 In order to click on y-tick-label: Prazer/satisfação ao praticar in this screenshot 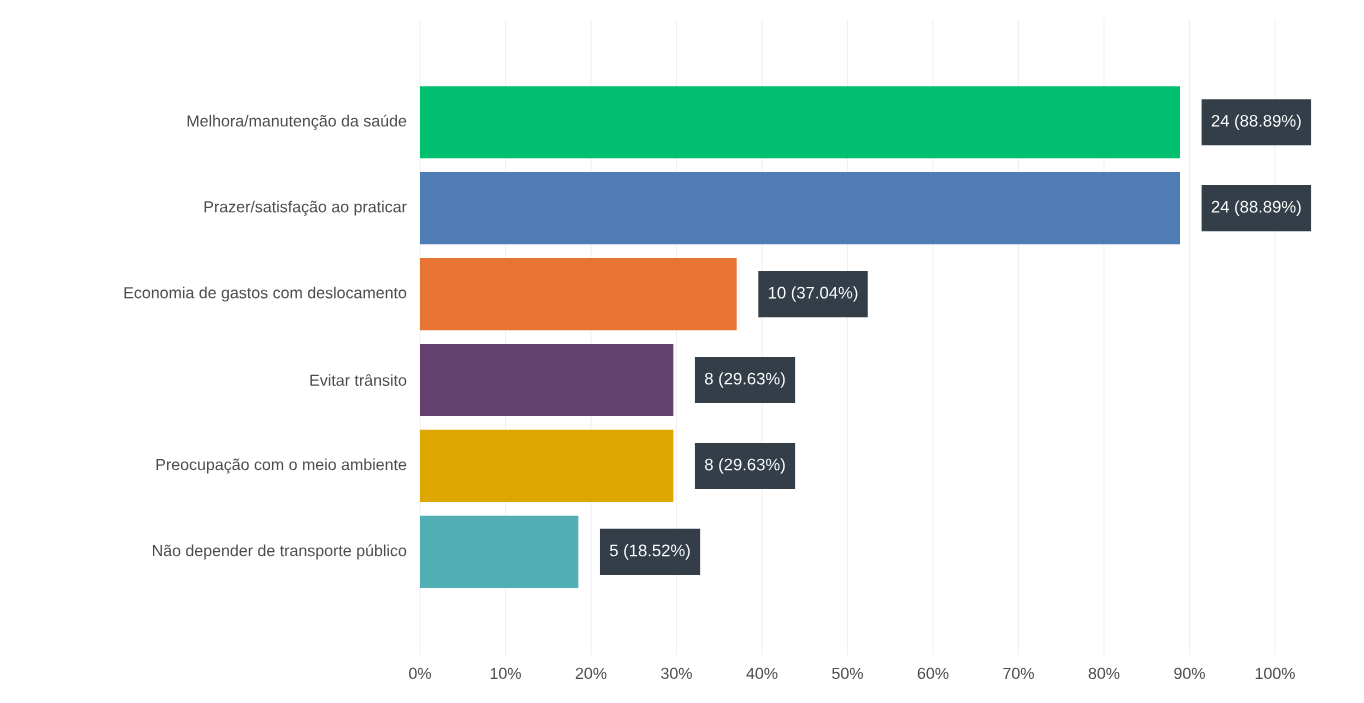, I will do `click(305, 208)`.